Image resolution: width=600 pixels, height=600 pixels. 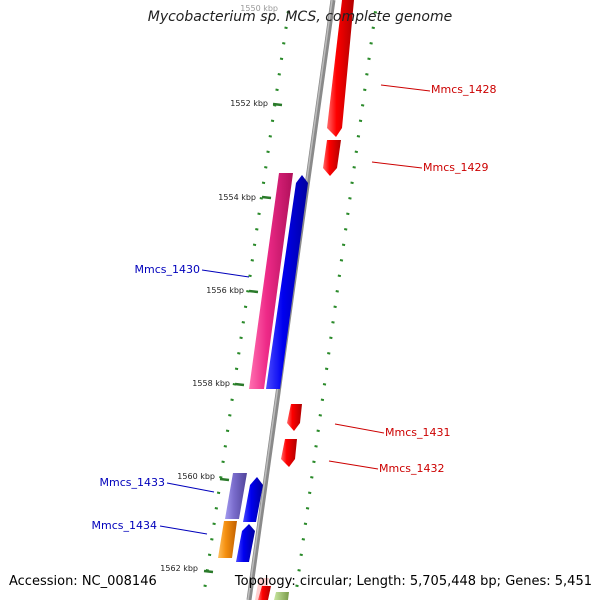 I want to click on genes-count-text: Genes: 5,451, so click(x=548, y=581).